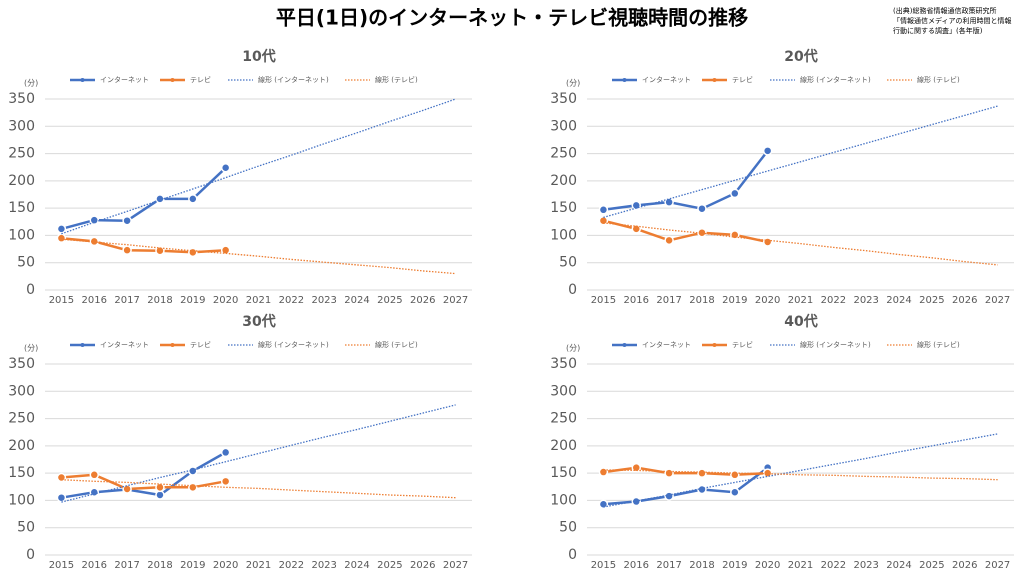 The image size is (1024, 575). What do you see at coordinates (944, 10) in the screenshot?
I see `source-line: (出典)総務省情報通信政策研究所` at bounding box center [944, 10].